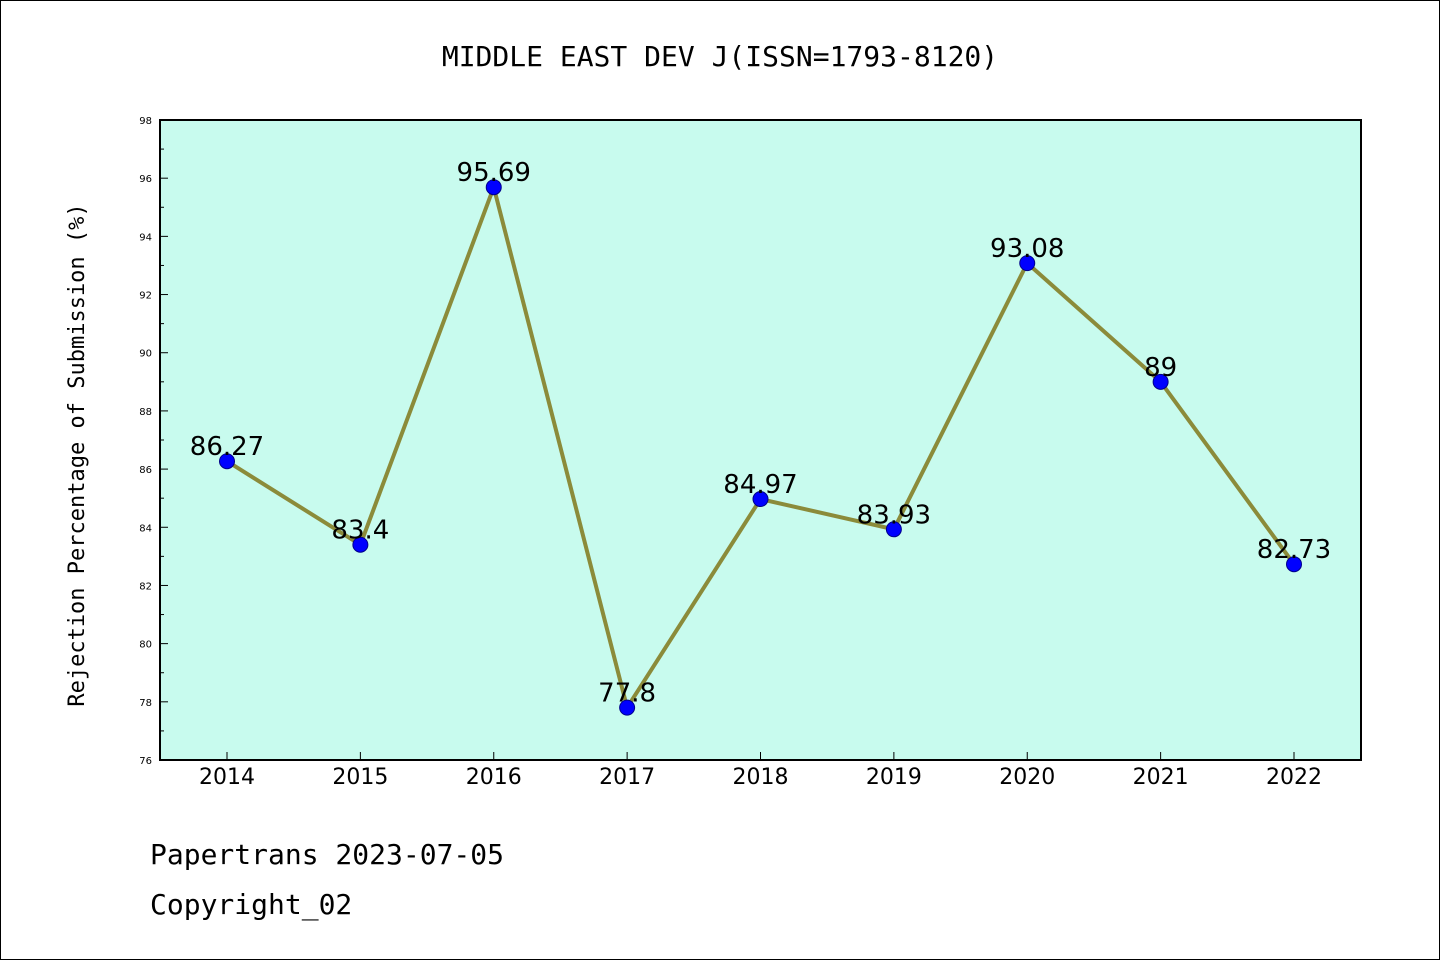 The width and height of the screenshot is (1440, 960). I want to click on chart-title: MIDDLE EAST DEV J(ISSN=1793-8120), so click(720, 56).